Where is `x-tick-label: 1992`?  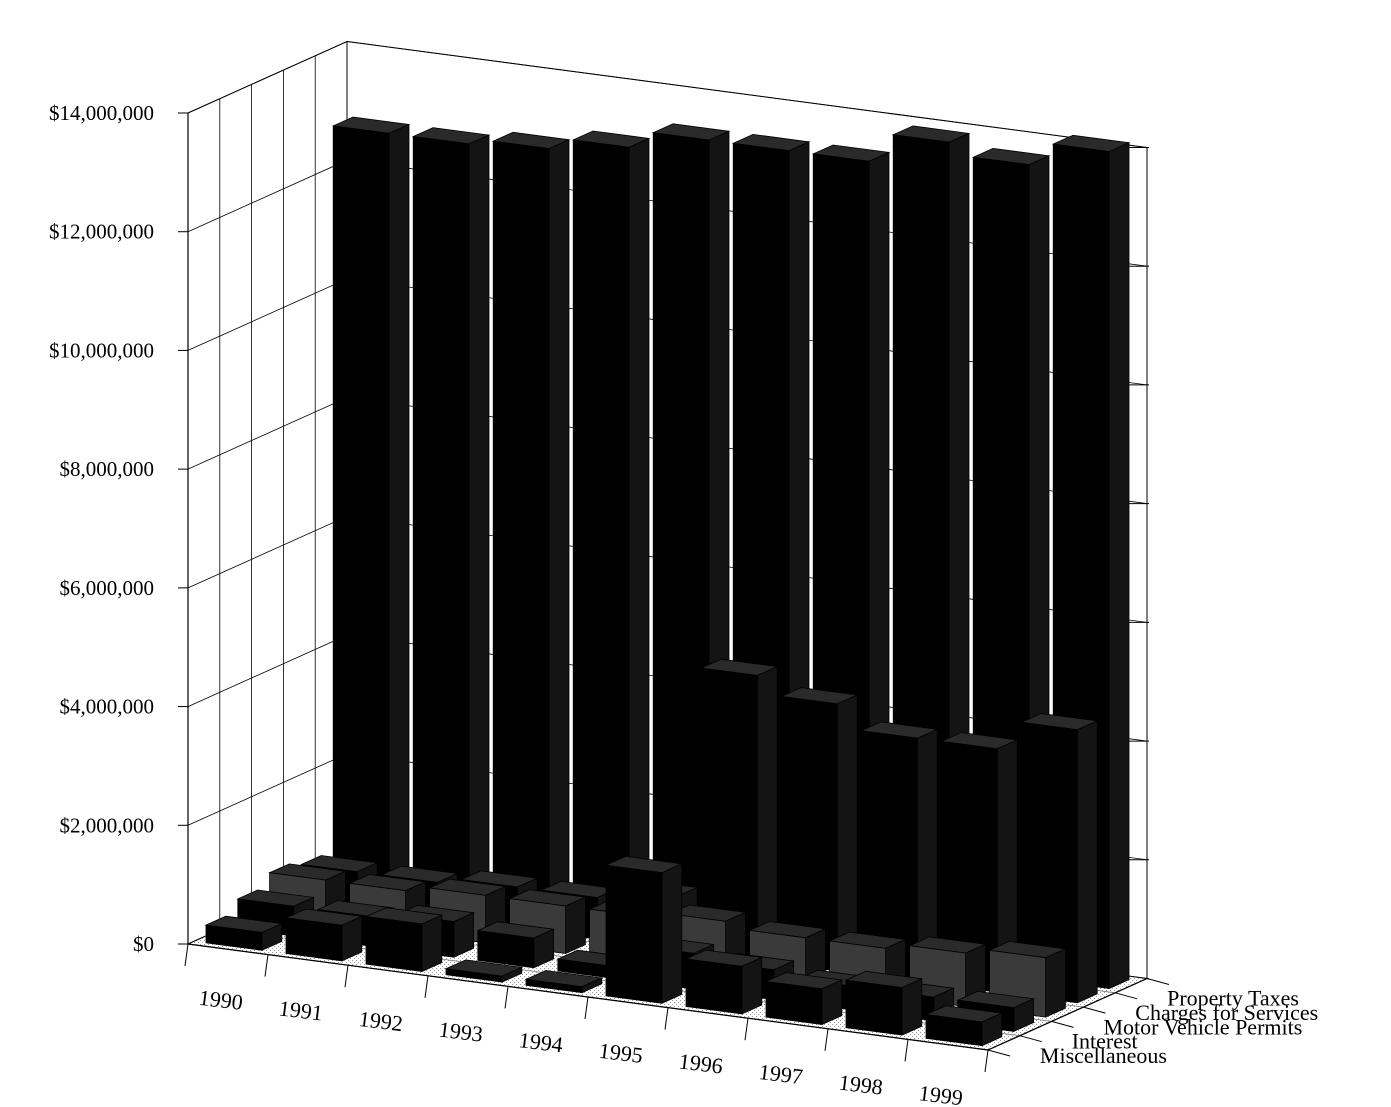 x-tick-label: 1992 is located at coordinates (381, 1021).